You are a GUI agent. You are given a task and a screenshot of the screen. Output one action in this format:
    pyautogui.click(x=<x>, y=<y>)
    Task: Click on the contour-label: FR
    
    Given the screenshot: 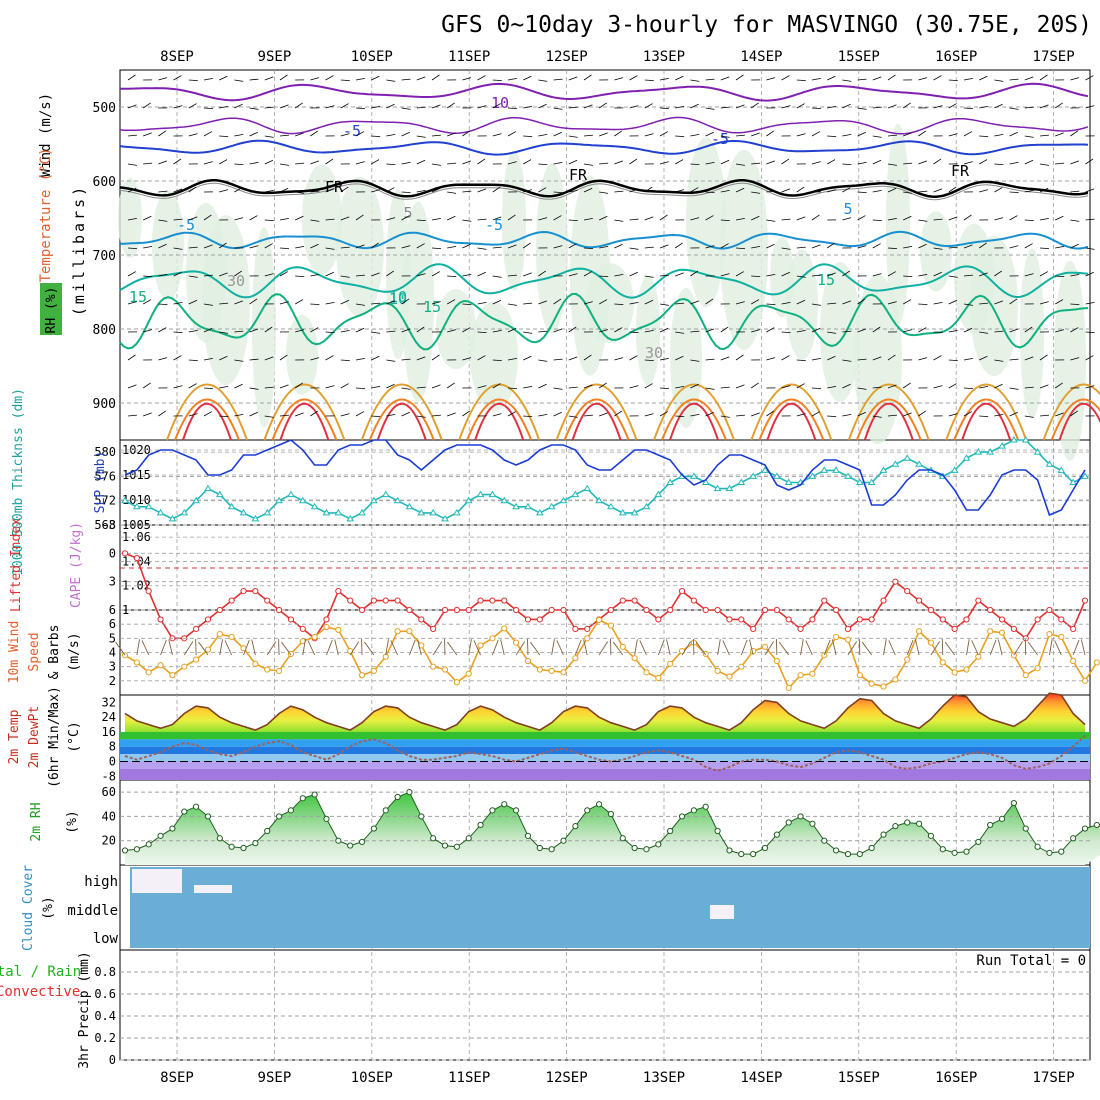 What is the action you would take?
    pyautogui.click(x=334, y=187)
    